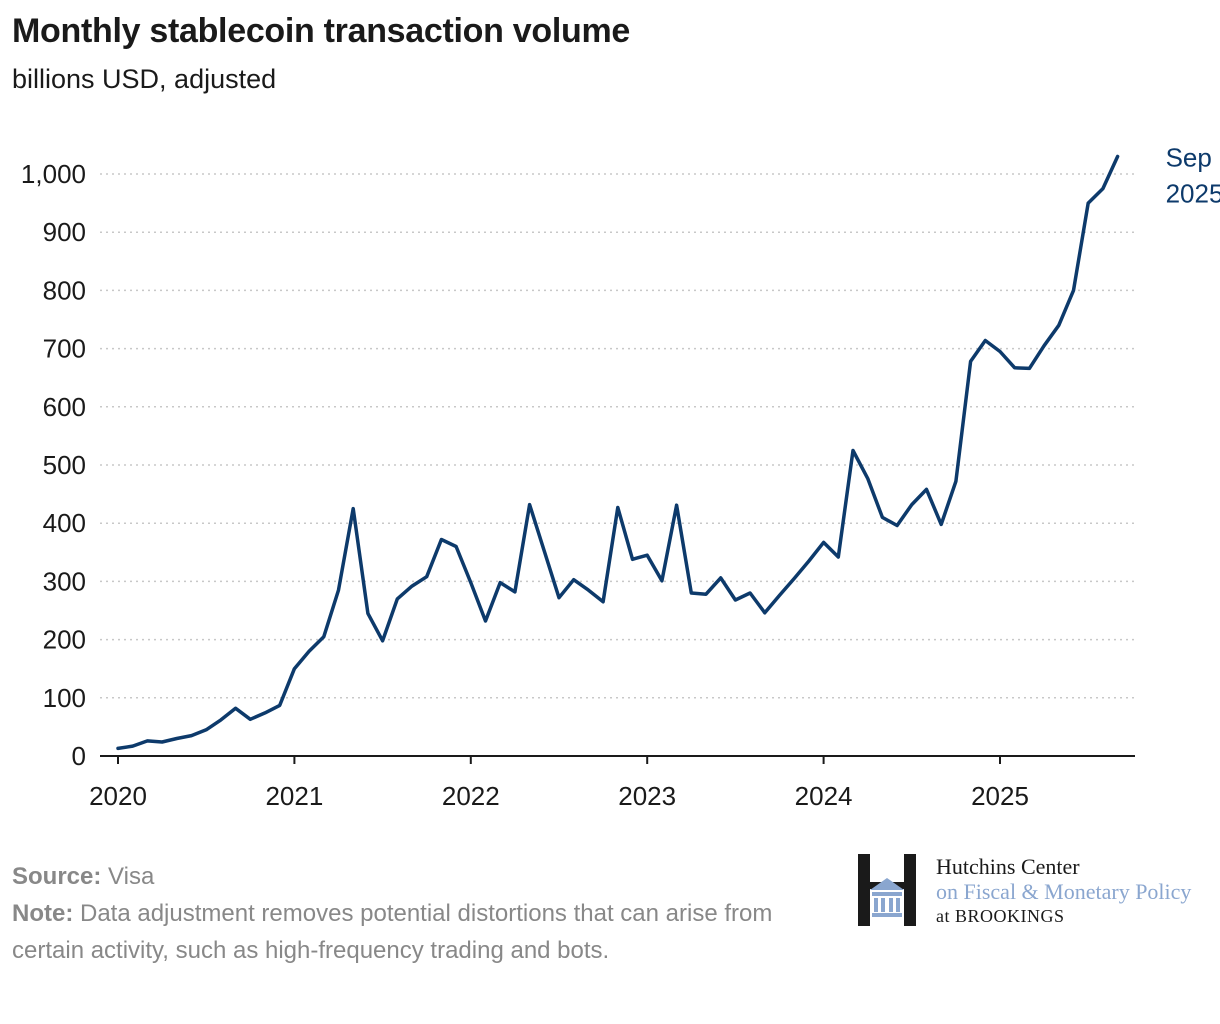 The height and width of the screenshot is (1024, 1220). What do you see at coordinates (321, 31) in the screenshot?
I see `chart-title: Monthly stablecoin transaction volume` at bounding box center [321, 31].